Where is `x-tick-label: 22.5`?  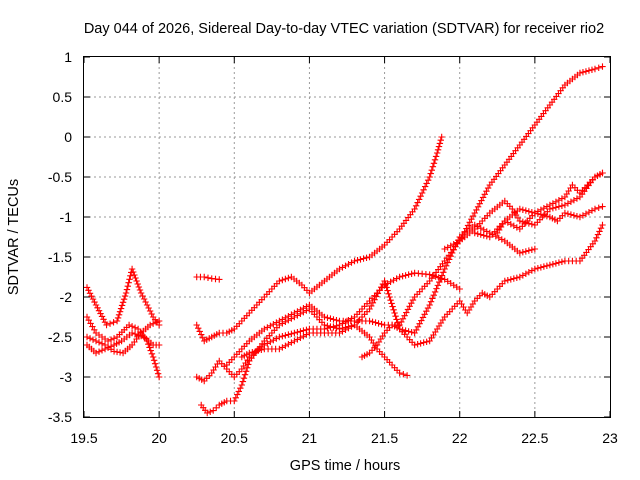 x-tick-label: 22.5 is located at coordinates (534, 438).